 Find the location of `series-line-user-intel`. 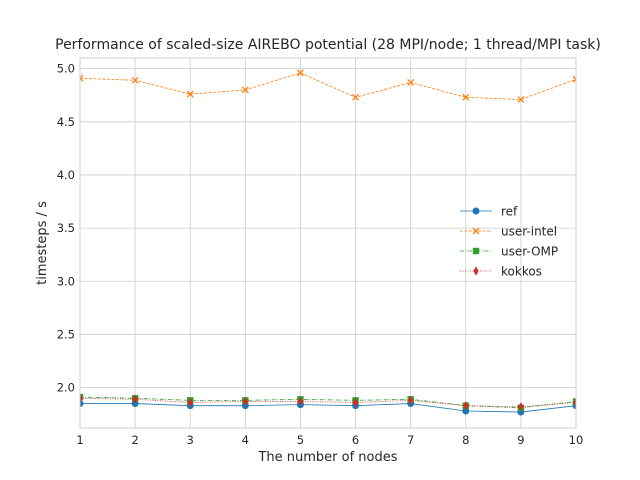

series-line-user-intel is located at coordinates (328, 86).